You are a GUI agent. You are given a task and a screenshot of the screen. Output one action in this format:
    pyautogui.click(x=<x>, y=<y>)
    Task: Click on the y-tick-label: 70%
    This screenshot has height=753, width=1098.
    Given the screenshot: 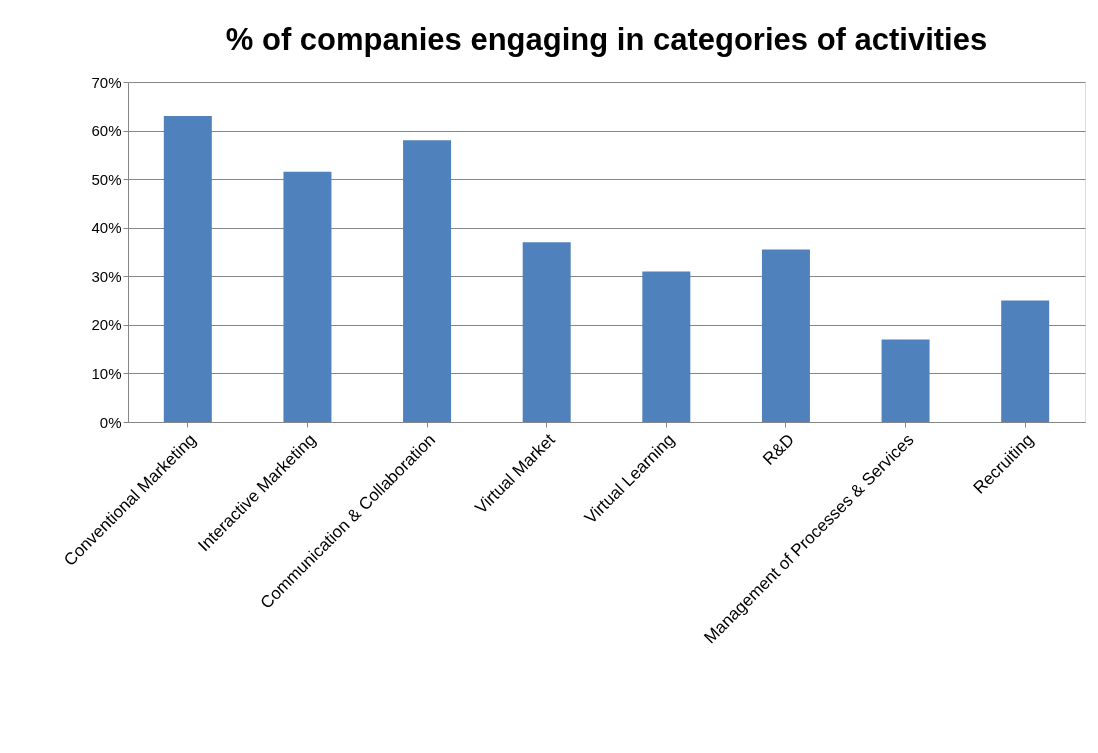 What is the action you would take?
    pyautogui.click(x=106, y=82)
    